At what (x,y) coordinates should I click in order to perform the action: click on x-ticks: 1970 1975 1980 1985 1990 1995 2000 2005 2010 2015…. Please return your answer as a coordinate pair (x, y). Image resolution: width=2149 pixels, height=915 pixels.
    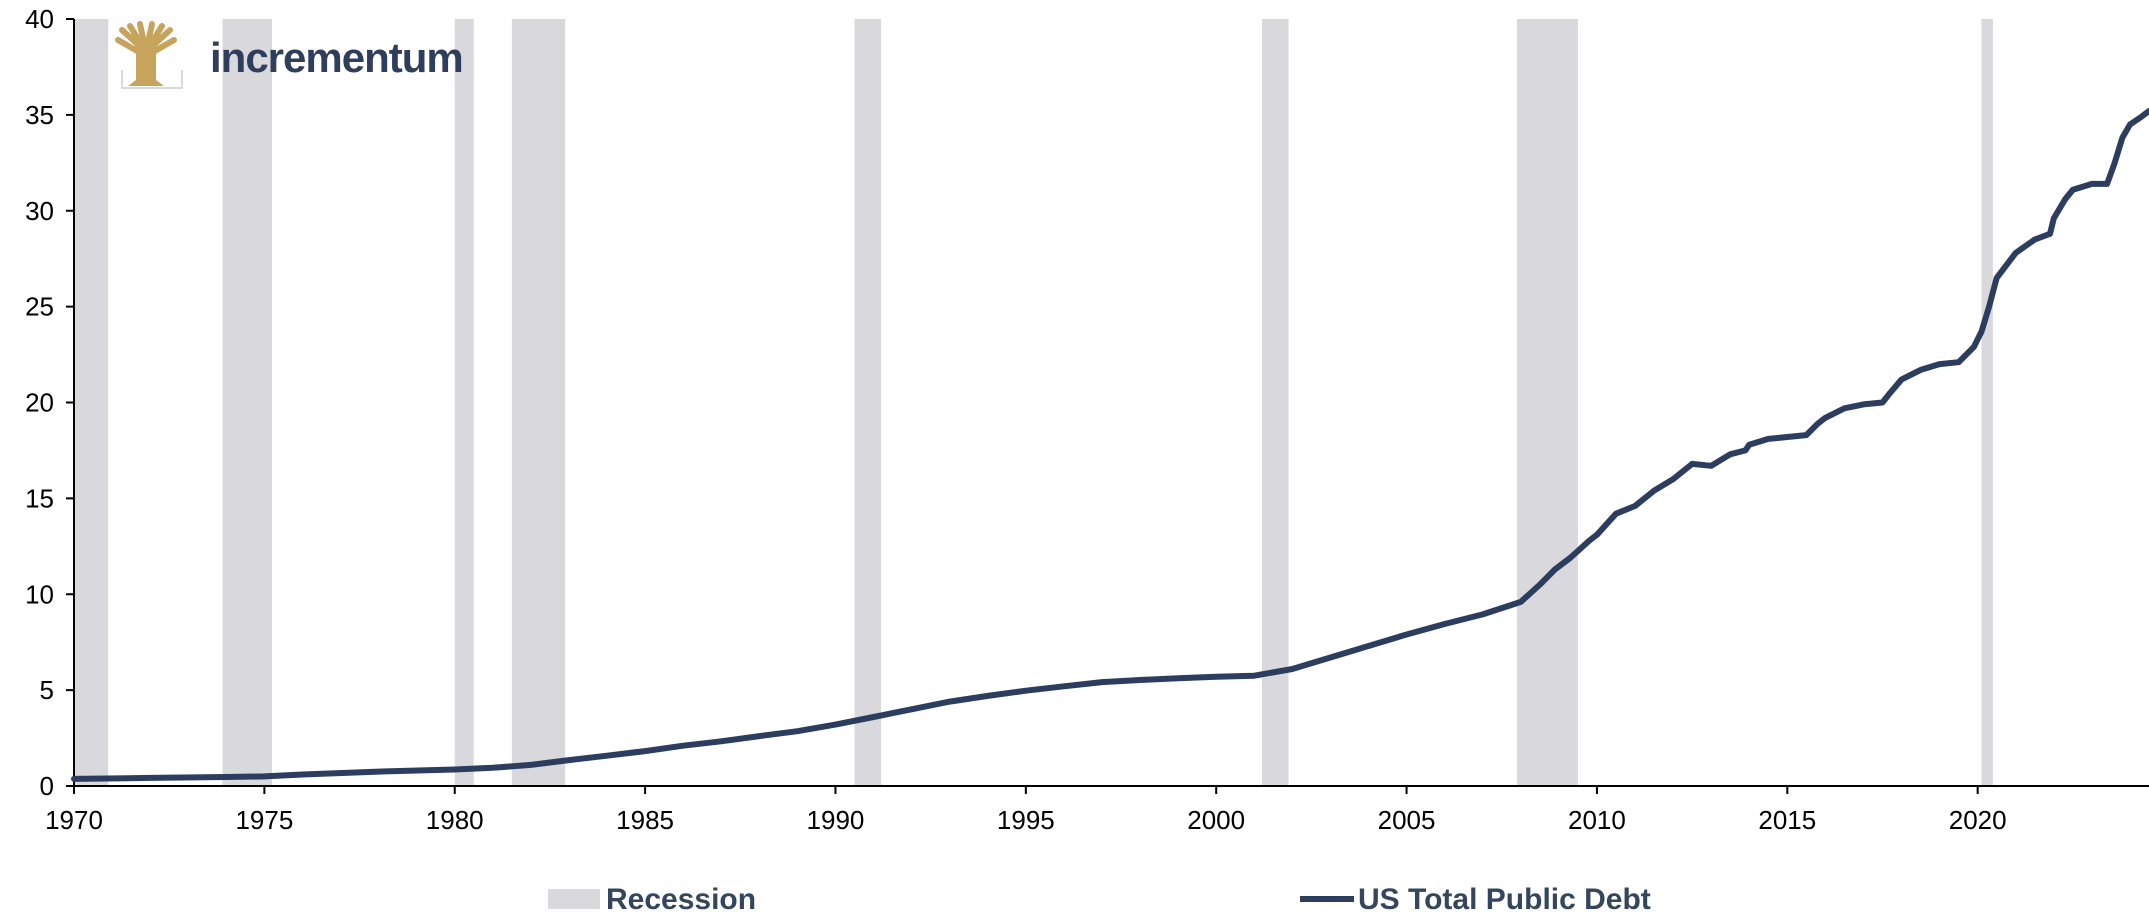
    Looking at the image, I should click on (1026, 810).